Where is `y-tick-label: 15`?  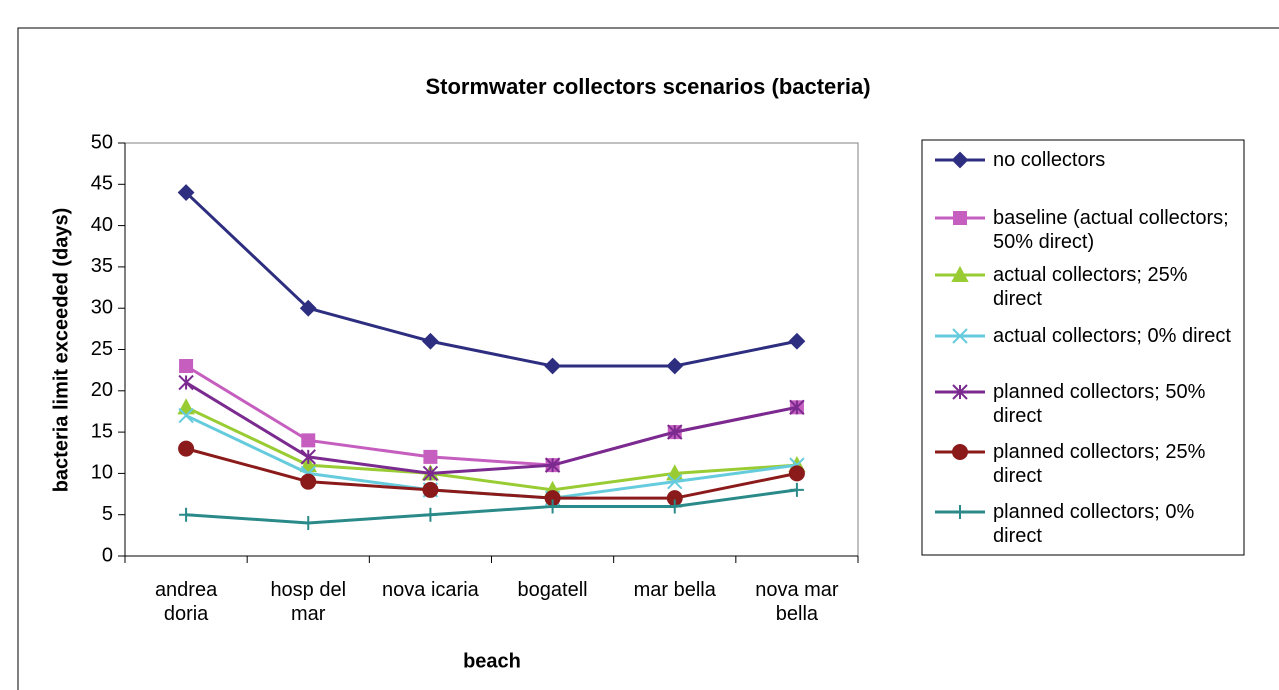
y-tick-label: 15 is located at coordinates (102, 431).